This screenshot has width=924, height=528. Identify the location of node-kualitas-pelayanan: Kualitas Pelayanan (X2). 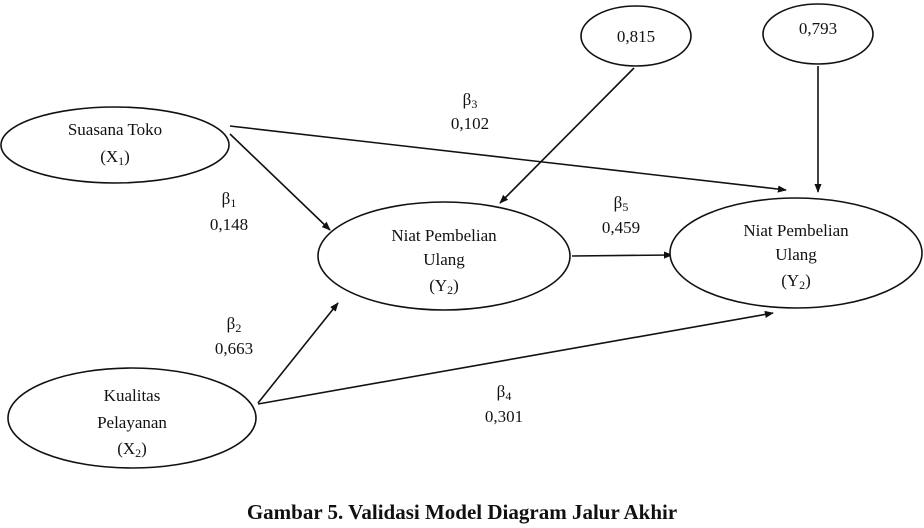
(132, 418).